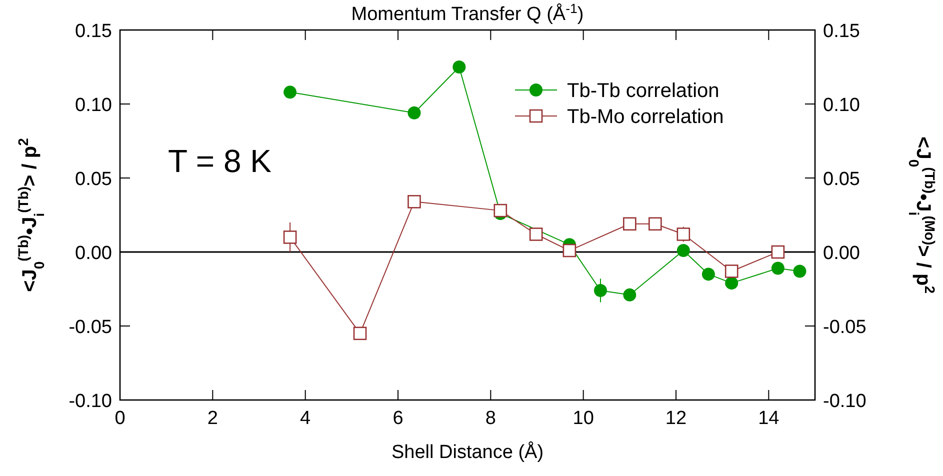  Describe the element at coordinates (90, 401) in the screenshot. I see `y-tick-label: -0.10` at that location.